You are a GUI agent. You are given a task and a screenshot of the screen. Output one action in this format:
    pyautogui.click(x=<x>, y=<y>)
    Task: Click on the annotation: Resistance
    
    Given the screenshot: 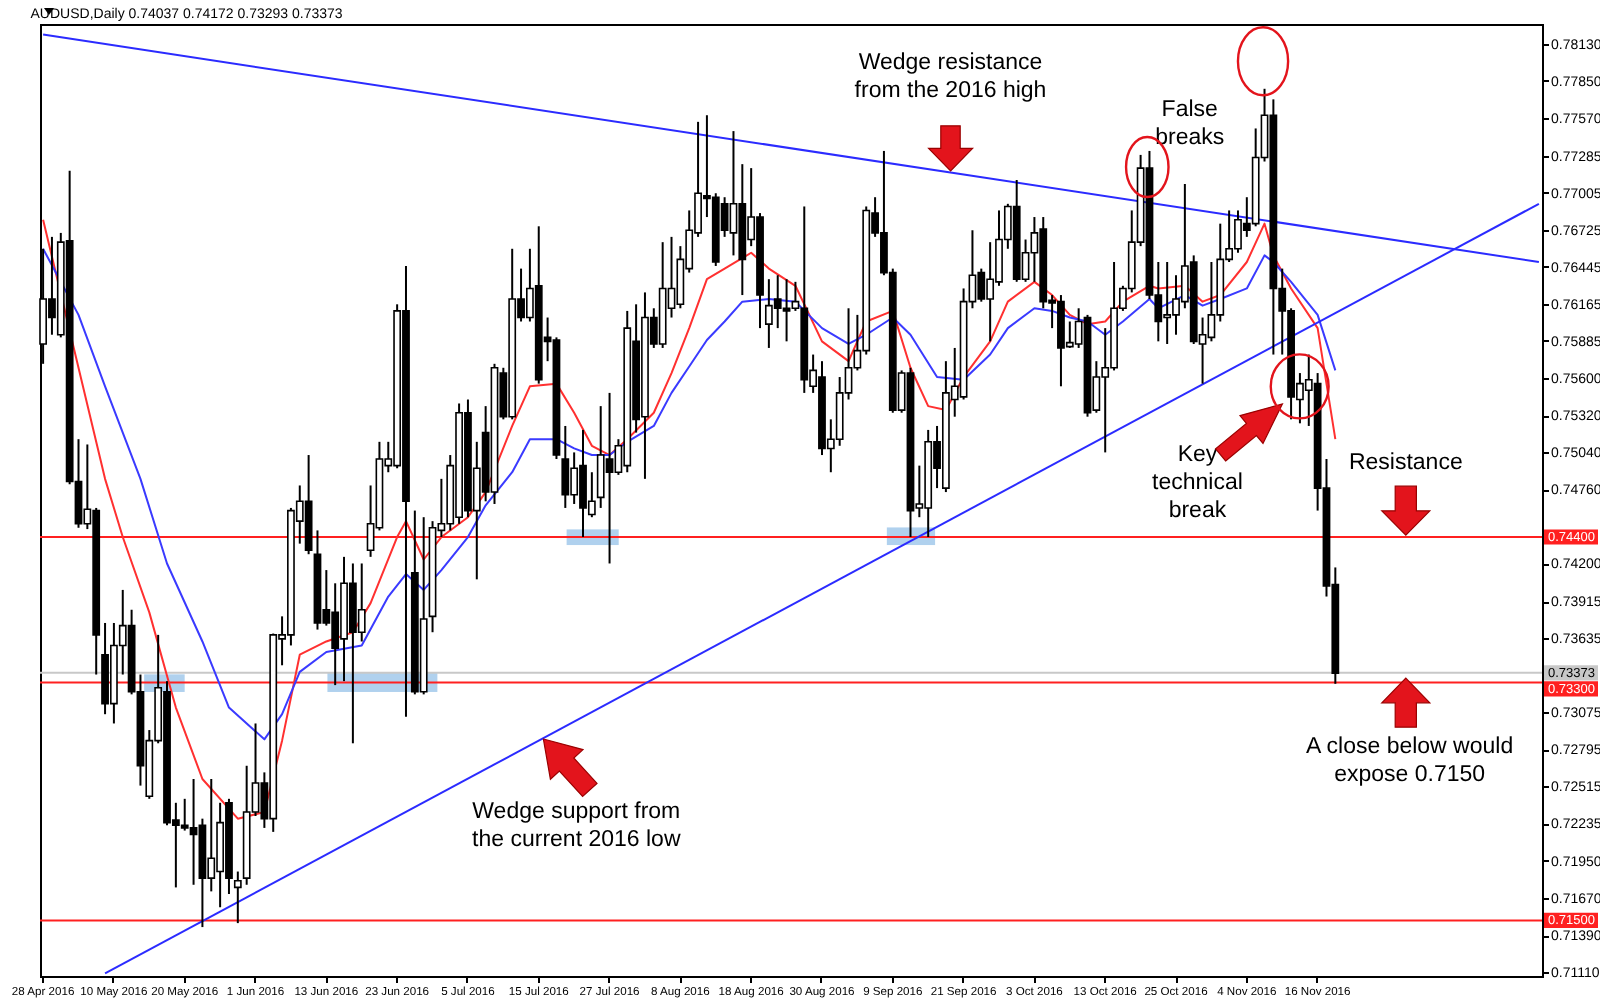 What is the action you would take?
    pyautogui.click(x=1405, y=463)
    